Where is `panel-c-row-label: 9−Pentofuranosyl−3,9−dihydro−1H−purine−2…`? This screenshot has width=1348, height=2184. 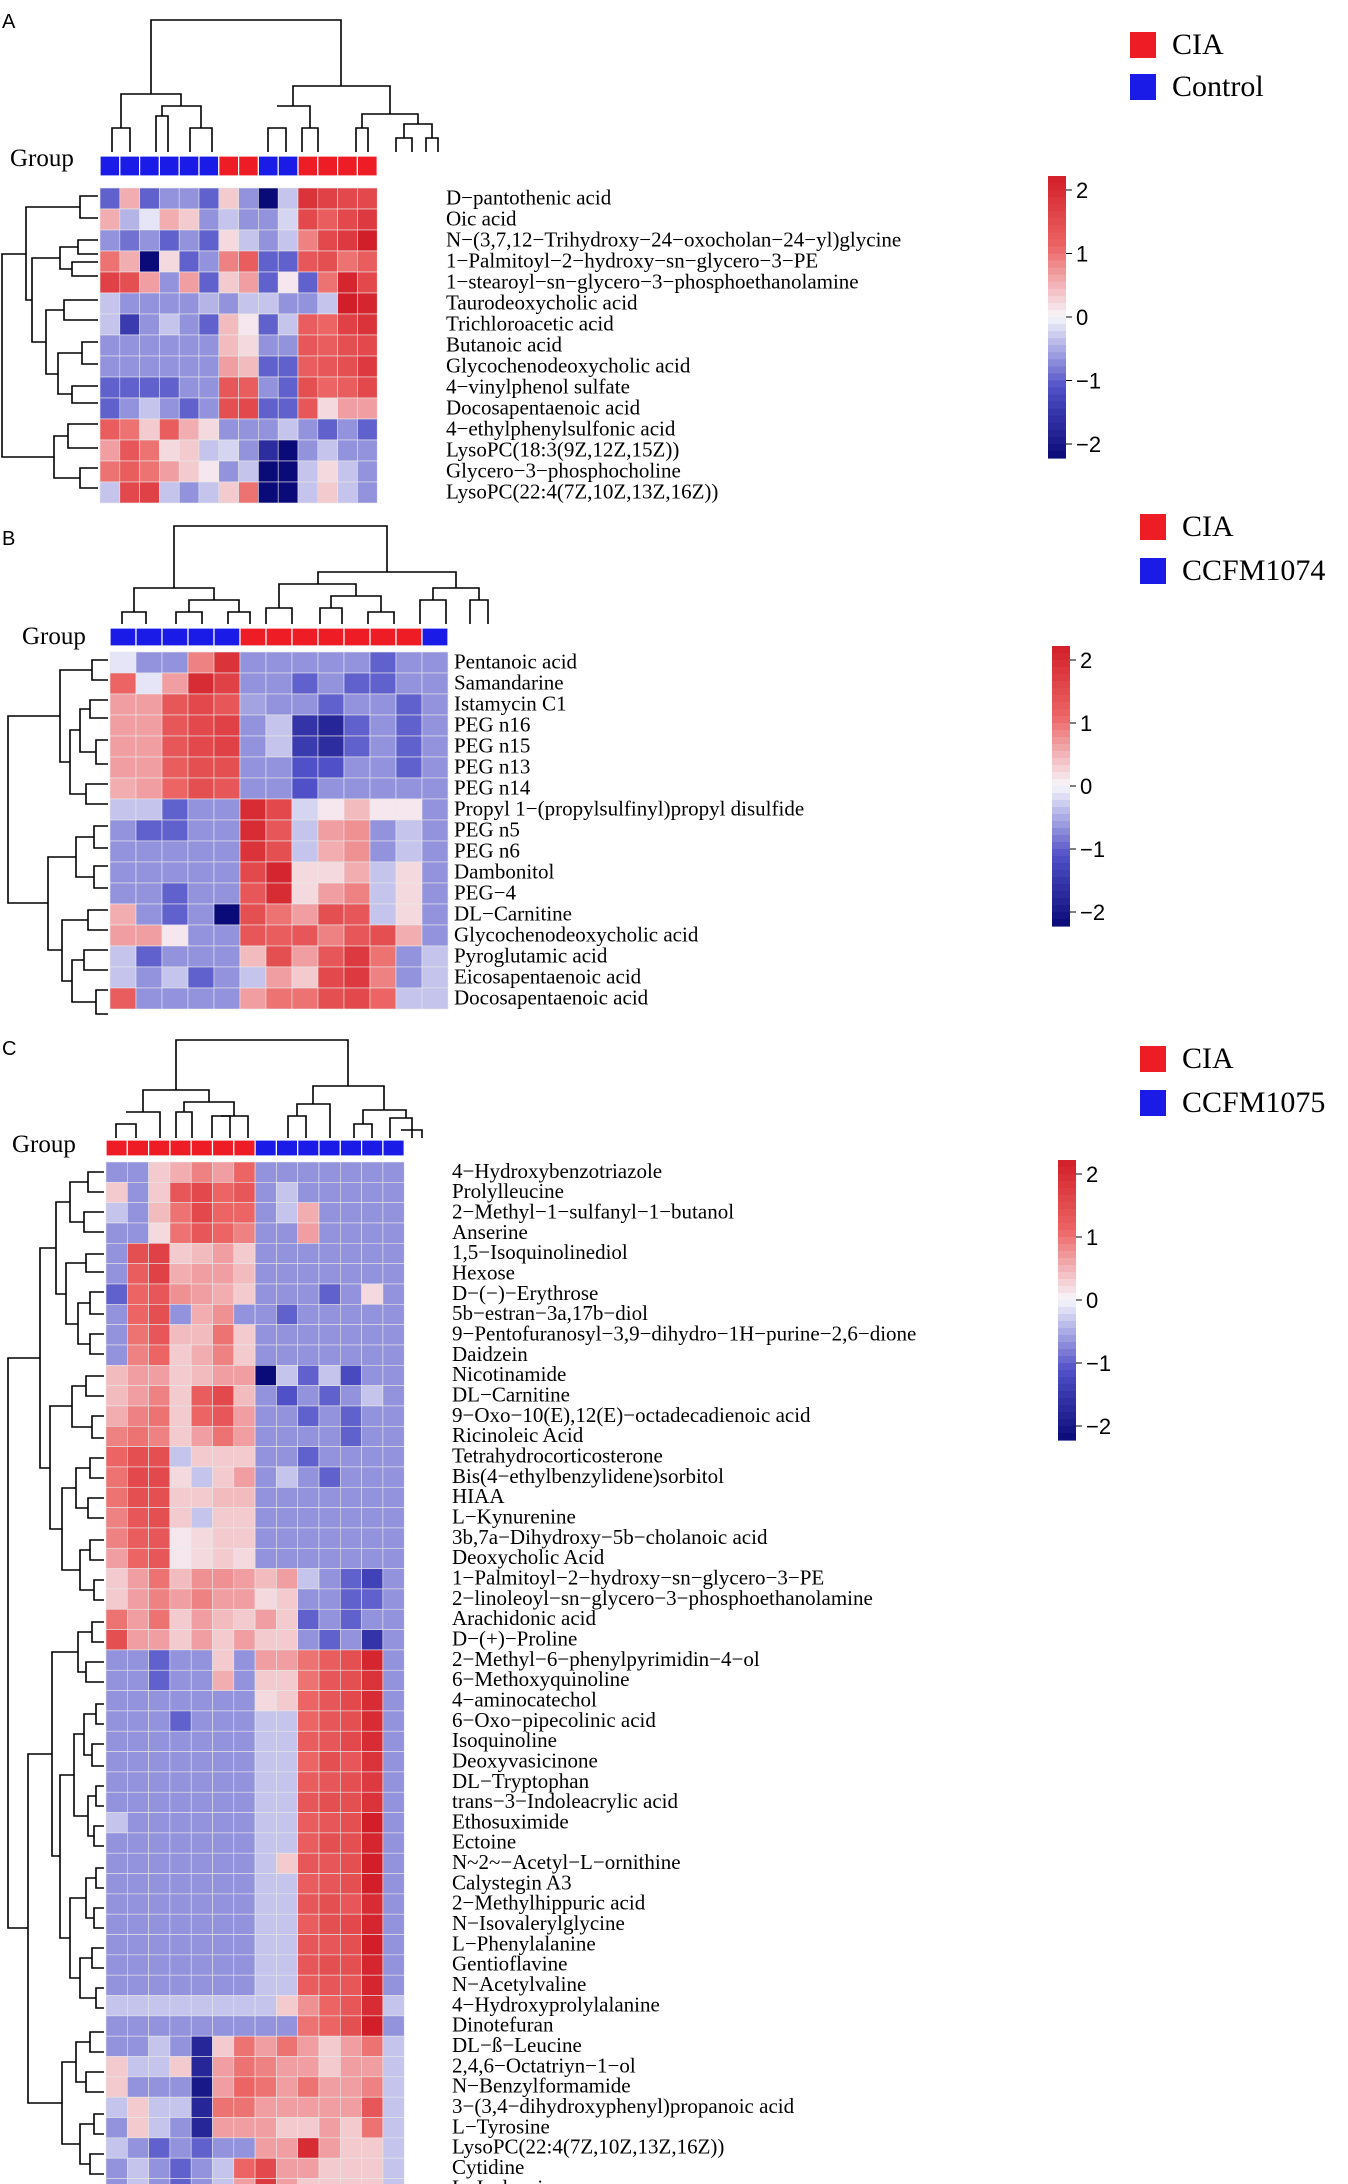
panel-c-row-label: 9−Pentofuranosyl−3,9−dihydro−1H−purine−2… is located at coordinates (684, 1333).